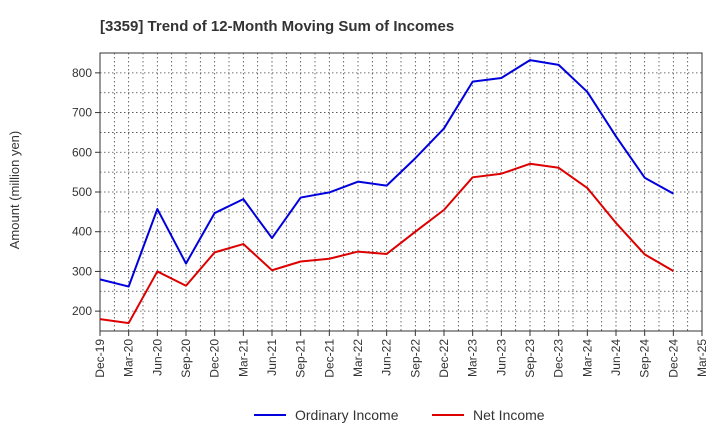 The width and height of the screenshot is (720, 440). I want to click on legend-label-ordinary-income: Ordinary Income, so click(347, 415).